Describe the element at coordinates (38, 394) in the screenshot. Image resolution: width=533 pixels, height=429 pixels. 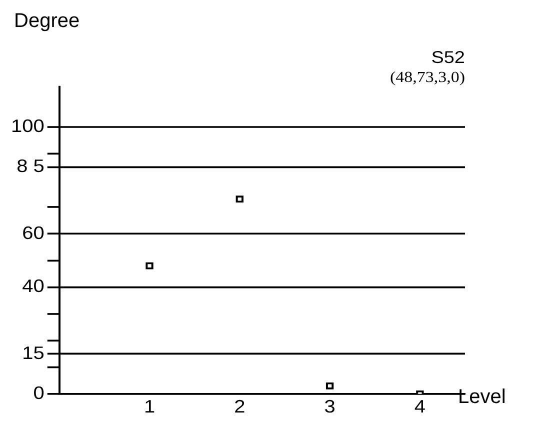
I see `y-tick-label: 0` at that location.